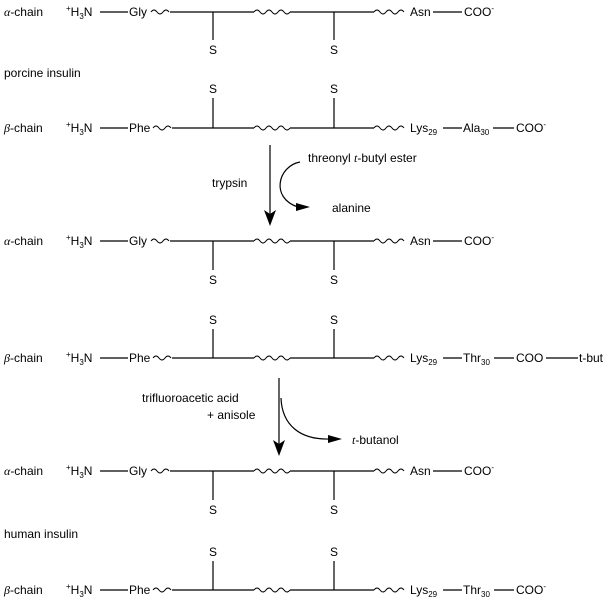  Describe the element at coordinates (231, 415) in the screenshot. I see `reagent-label: + anisole` at that location.